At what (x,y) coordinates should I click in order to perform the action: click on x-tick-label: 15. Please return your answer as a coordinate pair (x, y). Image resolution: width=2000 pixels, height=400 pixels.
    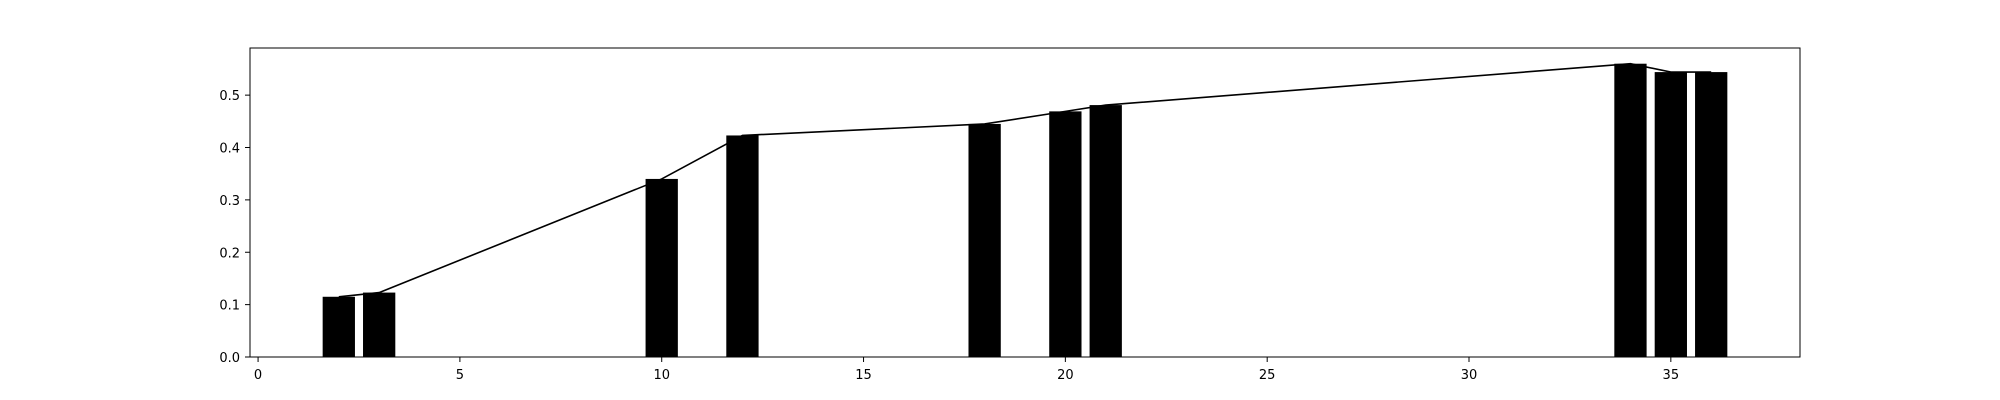
    Looking at the image, I should click on (863, 375).